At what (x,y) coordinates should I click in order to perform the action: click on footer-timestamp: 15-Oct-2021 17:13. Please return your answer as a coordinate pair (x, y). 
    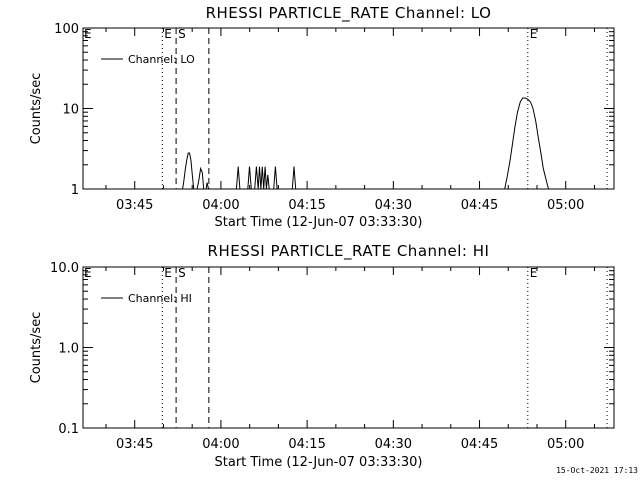
    Looking at the image, I should click on (597, 470).